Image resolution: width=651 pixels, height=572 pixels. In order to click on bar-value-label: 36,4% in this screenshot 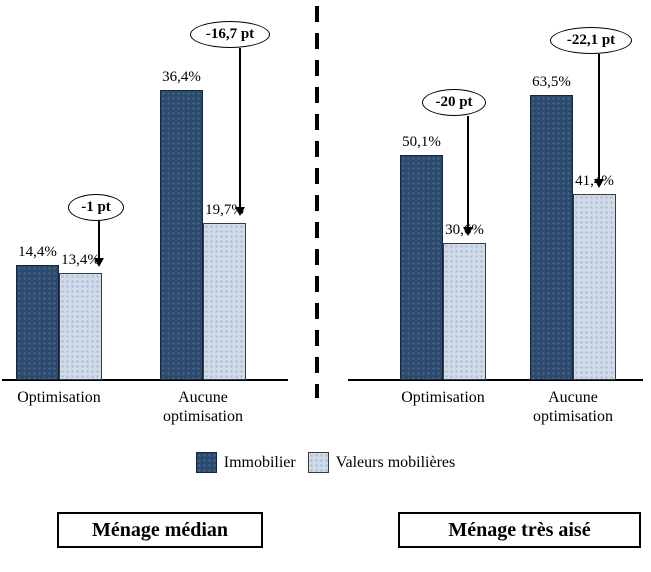, I will do `click(181, 77)`.